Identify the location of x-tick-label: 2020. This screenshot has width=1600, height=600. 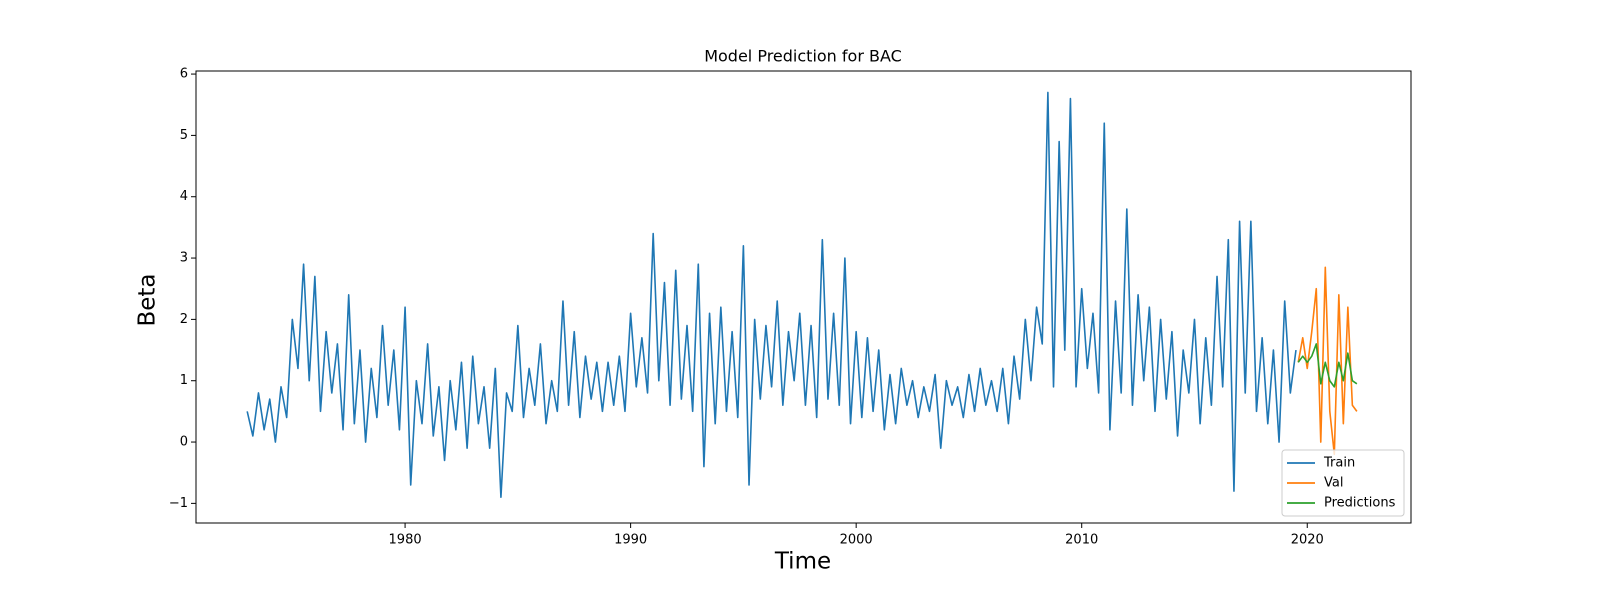
(1307, 540).